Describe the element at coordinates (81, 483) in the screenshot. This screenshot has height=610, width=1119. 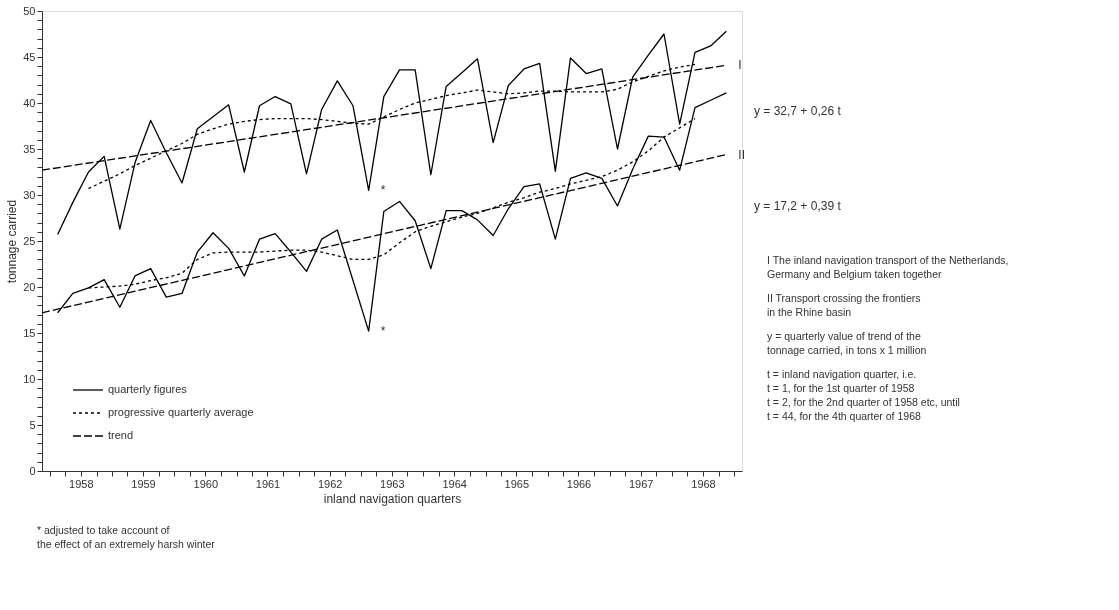
I see `x-tick-label: 1958` at that location.